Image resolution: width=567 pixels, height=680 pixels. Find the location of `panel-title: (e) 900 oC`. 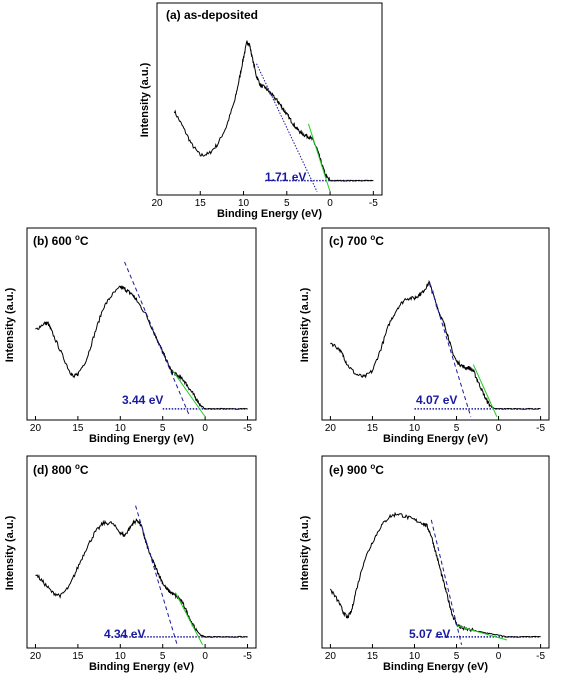

panel-title: (e) 900 oC is located at coordinates (356, 469).